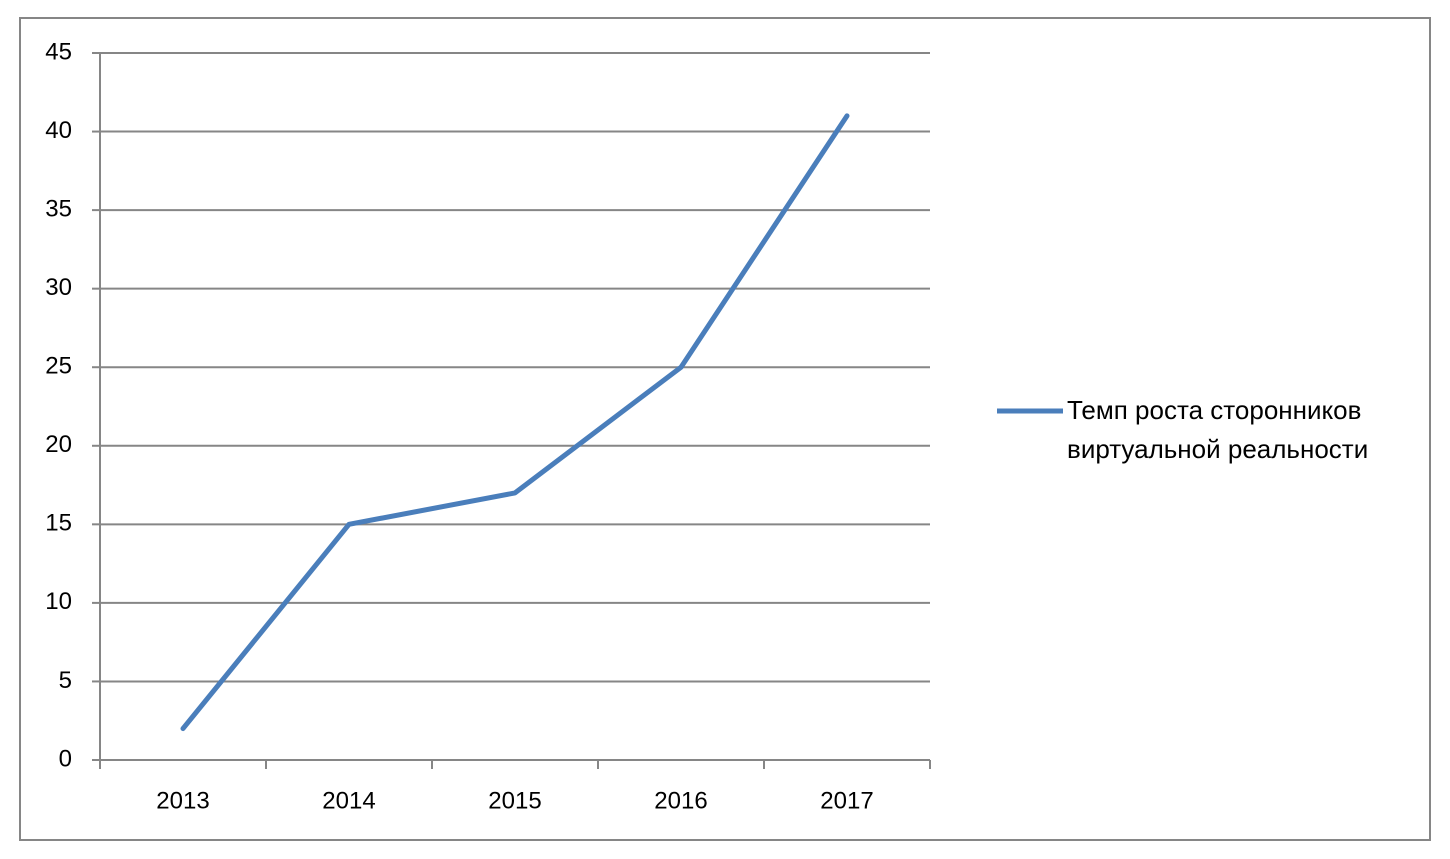 This screenshot has width=1450, height=859. I want to click on x-tick-label: 2015, so click(514, 800).